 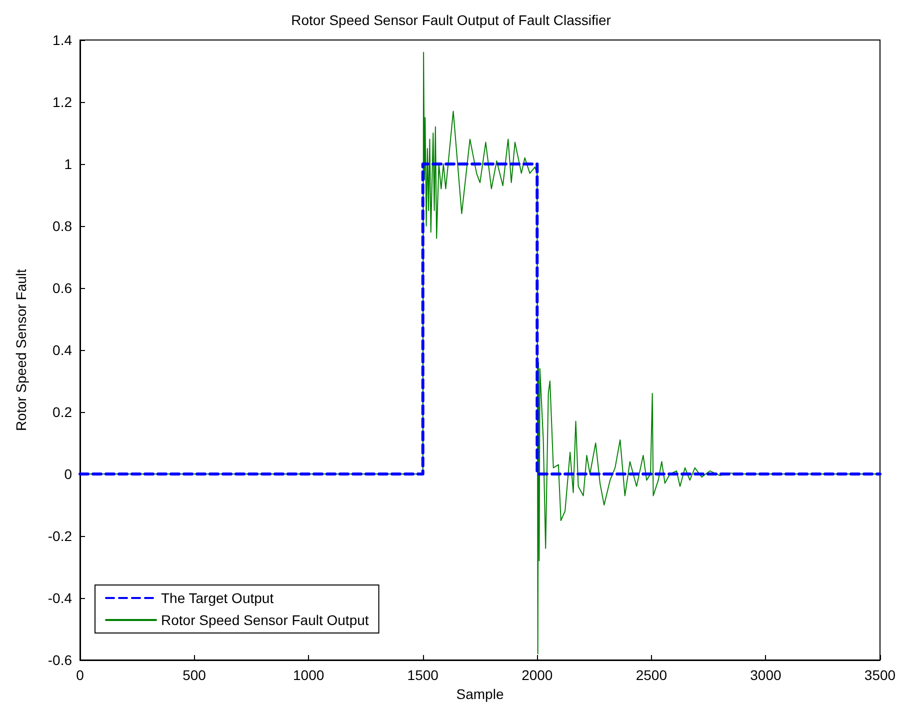 I want to click on y-tick-label: 1.2, so click(x=62, y=102).